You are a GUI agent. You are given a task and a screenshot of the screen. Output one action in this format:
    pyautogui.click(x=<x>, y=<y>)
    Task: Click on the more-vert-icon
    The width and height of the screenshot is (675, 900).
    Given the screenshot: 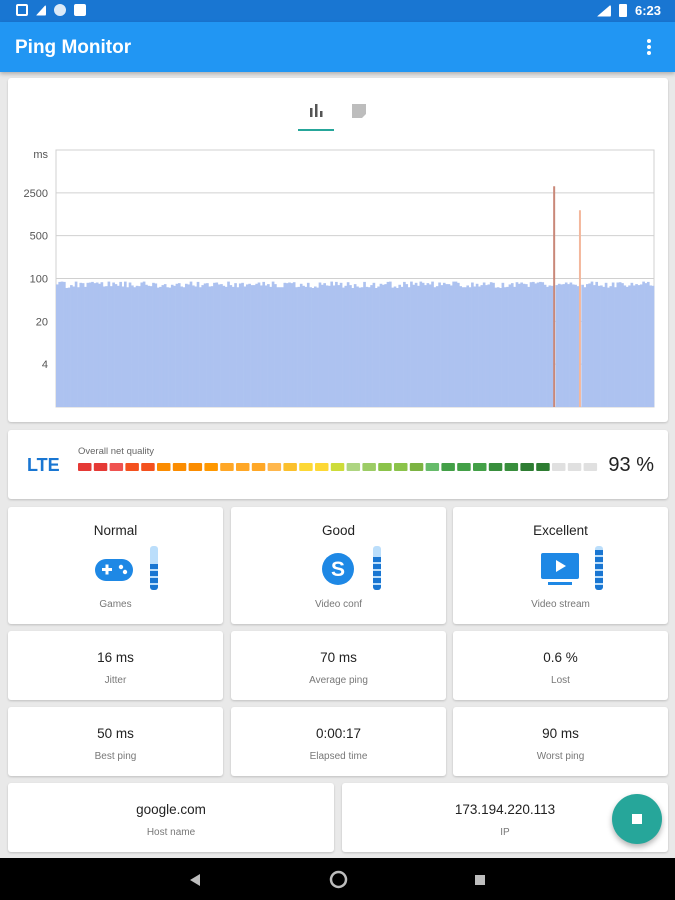 What is the action you would take?
    pyautogui.click(x=649, y=47)
    